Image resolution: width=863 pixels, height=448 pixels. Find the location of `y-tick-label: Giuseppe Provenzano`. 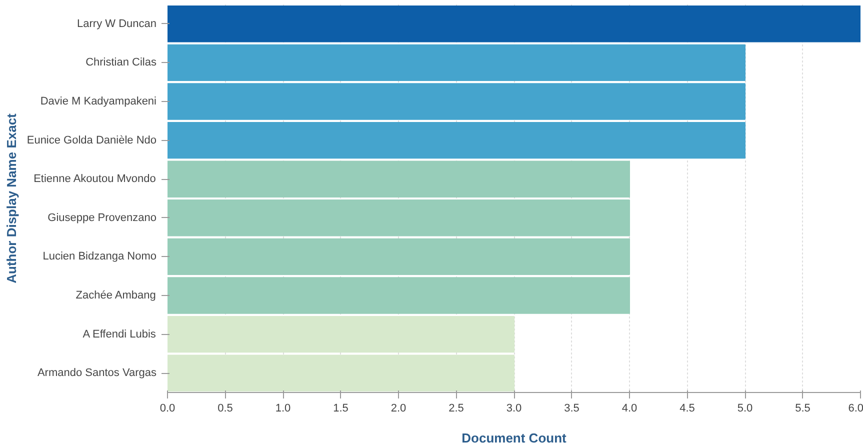

y-tick-label: Giuseppe Provenzano is located at coordinates (102, 218).